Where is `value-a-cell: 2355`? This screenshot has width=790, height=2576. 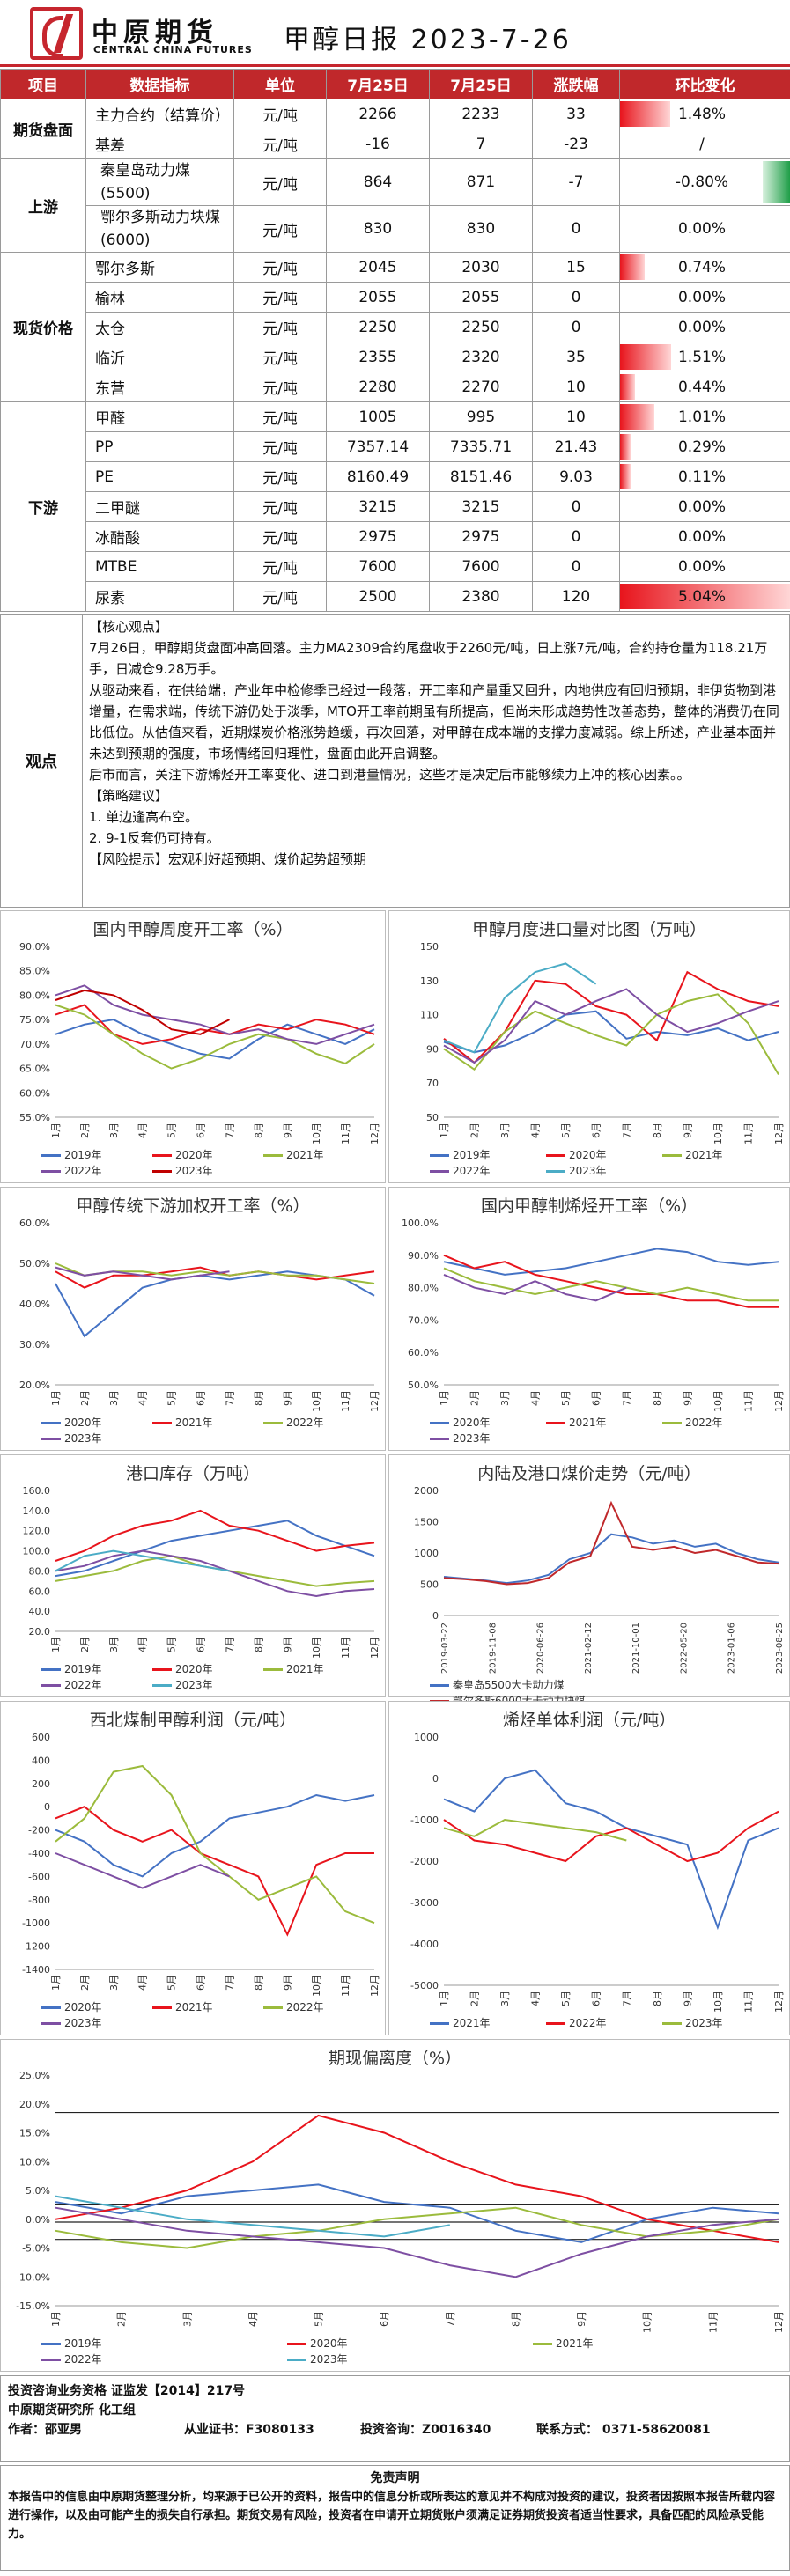
value-a-cell: 2355 is located at coordinates (378, 357).